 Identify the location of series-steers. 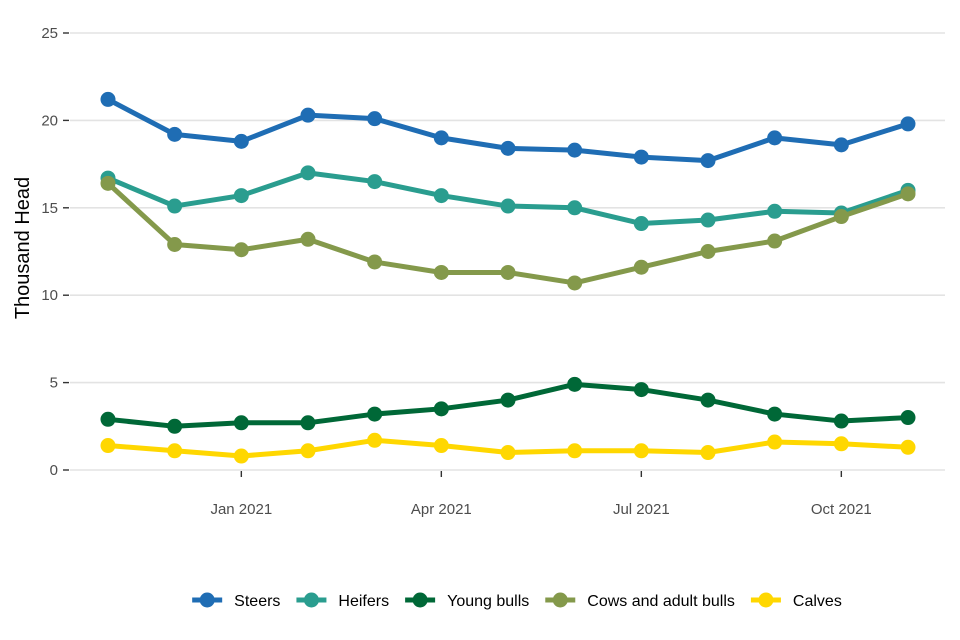
(508, 130).